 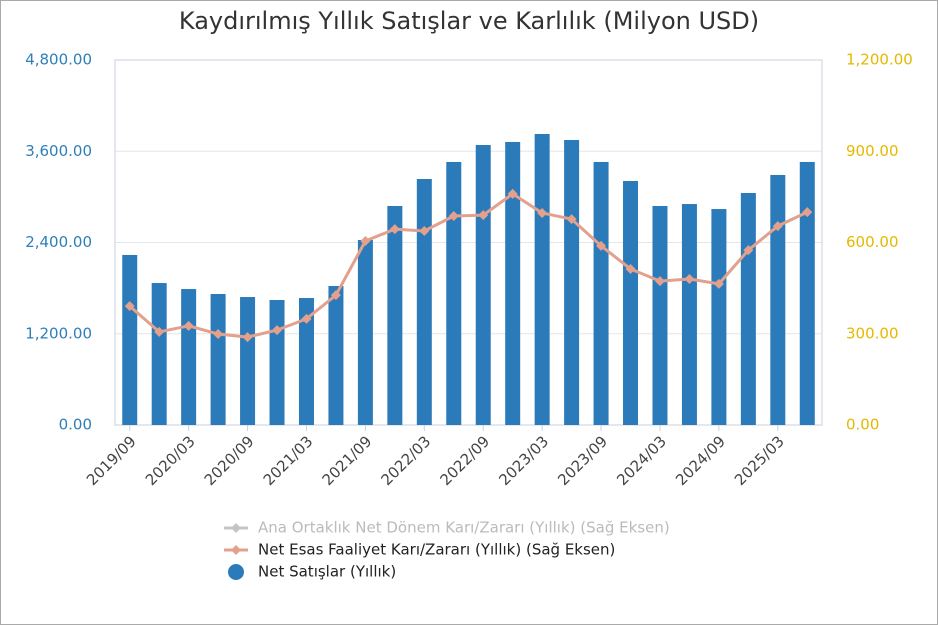 What do you see at coordinates (58, 242) in the screenshot?
I see `y-tick-label: 2,400.00` at bounding box center [58, 242].